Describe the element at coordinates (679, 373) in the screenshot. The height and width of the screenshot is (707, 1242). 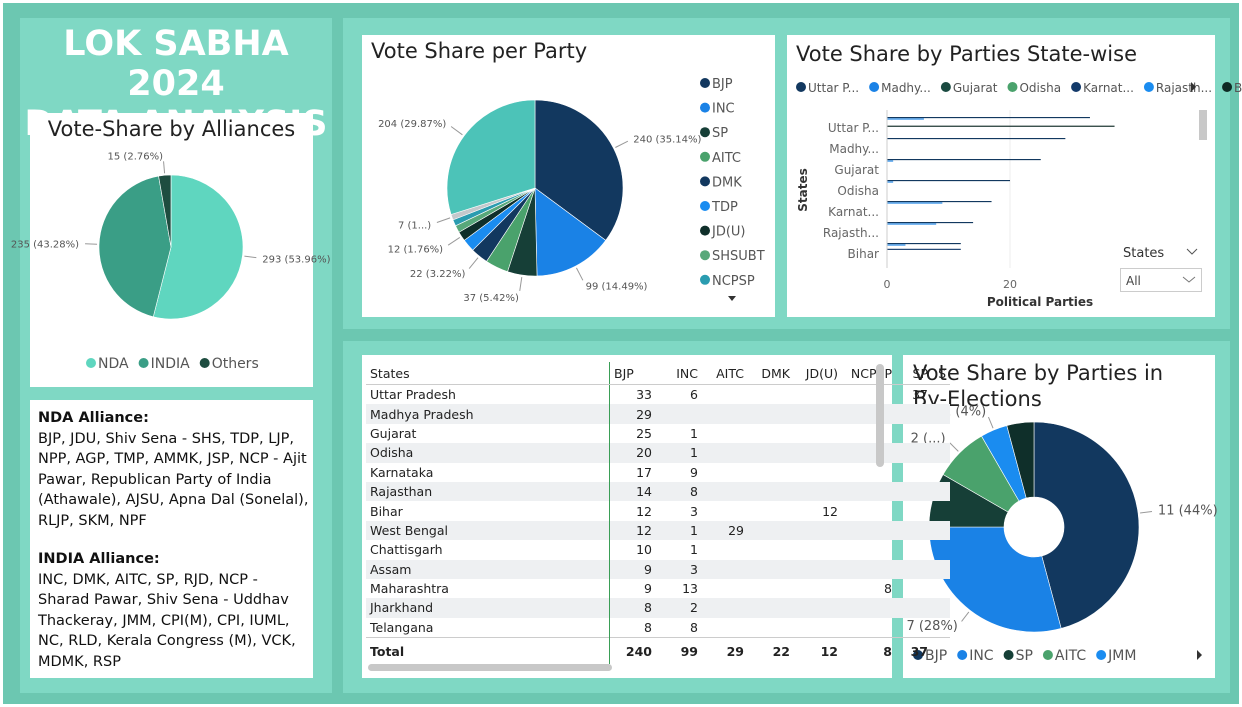
I see `column-header: INC` at that location.